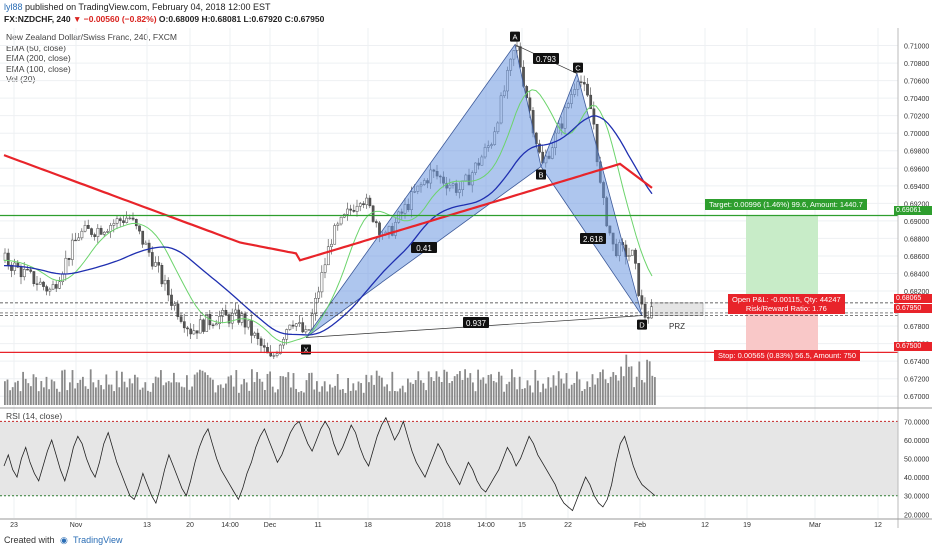 Image resolution: width=932 pixels, height=550 pixels. What do you see at coordinates (916, 478) in the screenshot?
I see `rsi-tick-label: 40.0000` at bounding box center [916, 478].